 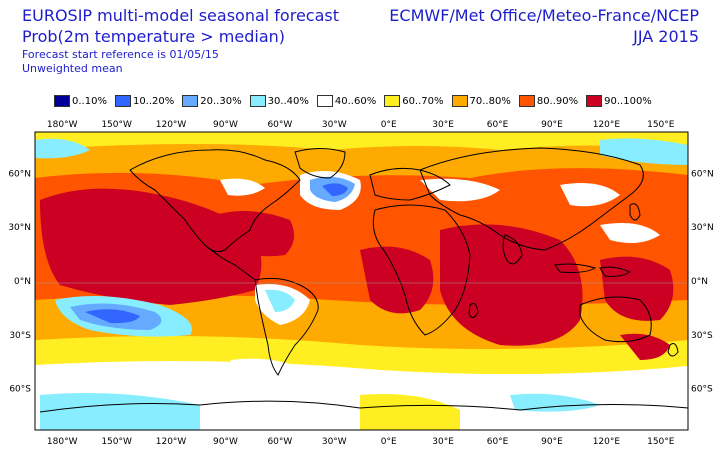 What do you see at coordinates (153, 101) in the screenshot?
I see `legend-label: 10..20%` at bounding box center [153, 101].